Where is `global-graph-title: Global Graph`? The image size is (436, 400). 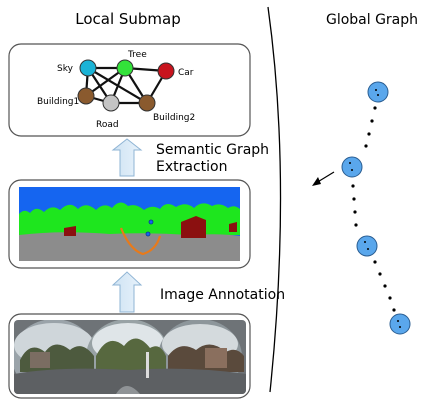 global-graph-title: Global Graph is located at coordinates (372, 20).